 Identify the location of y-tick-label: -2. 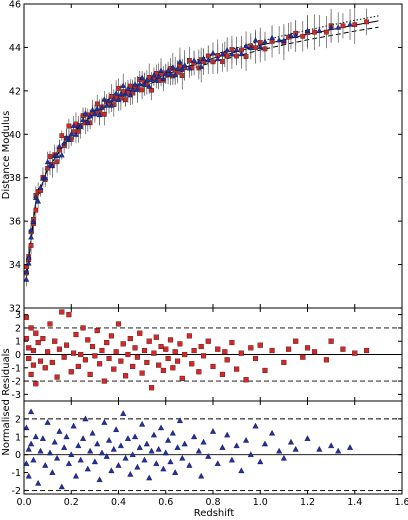
(16, 382).